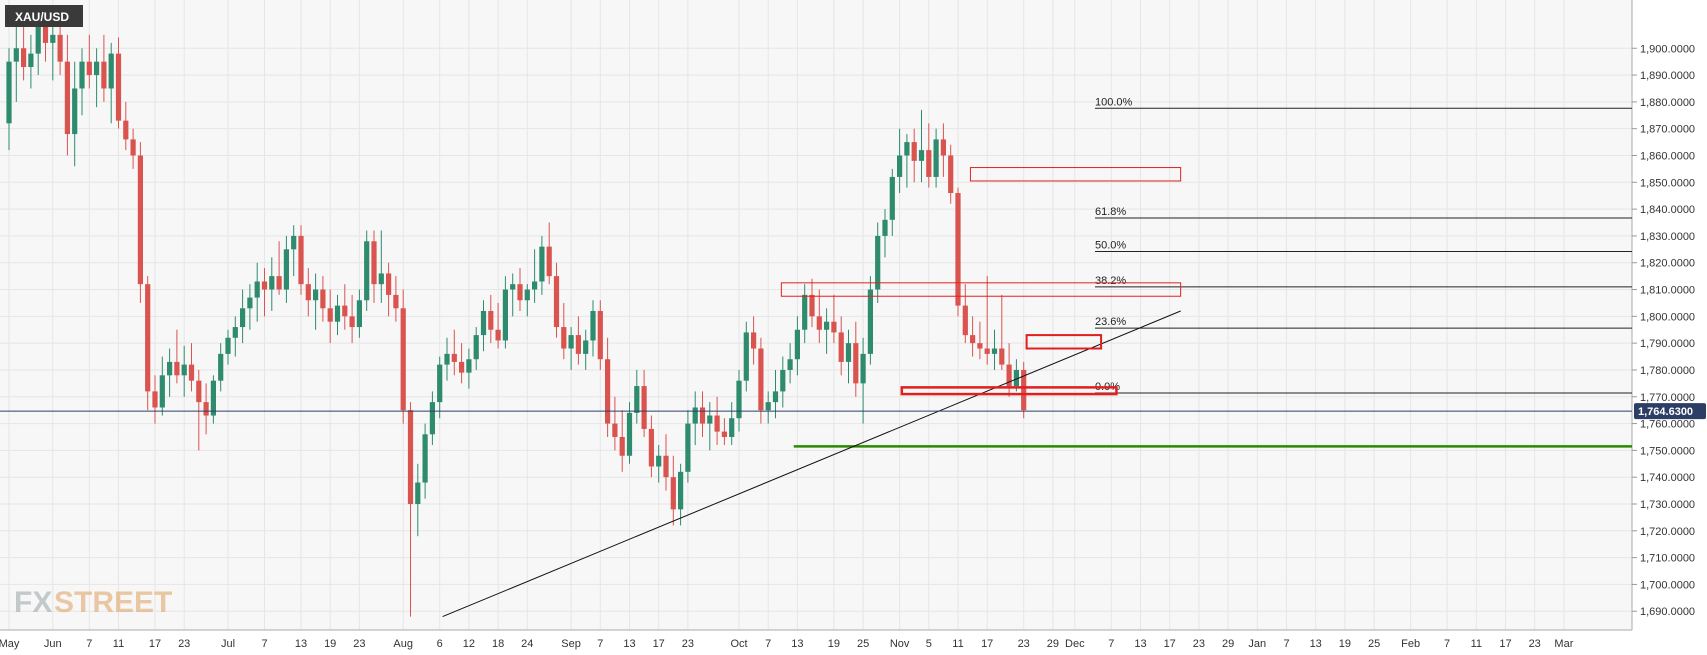  What do you see at coordinates (33, 602) in the screenshot?
I see `watermark-fx: FX` at bounding box center [33, 602].